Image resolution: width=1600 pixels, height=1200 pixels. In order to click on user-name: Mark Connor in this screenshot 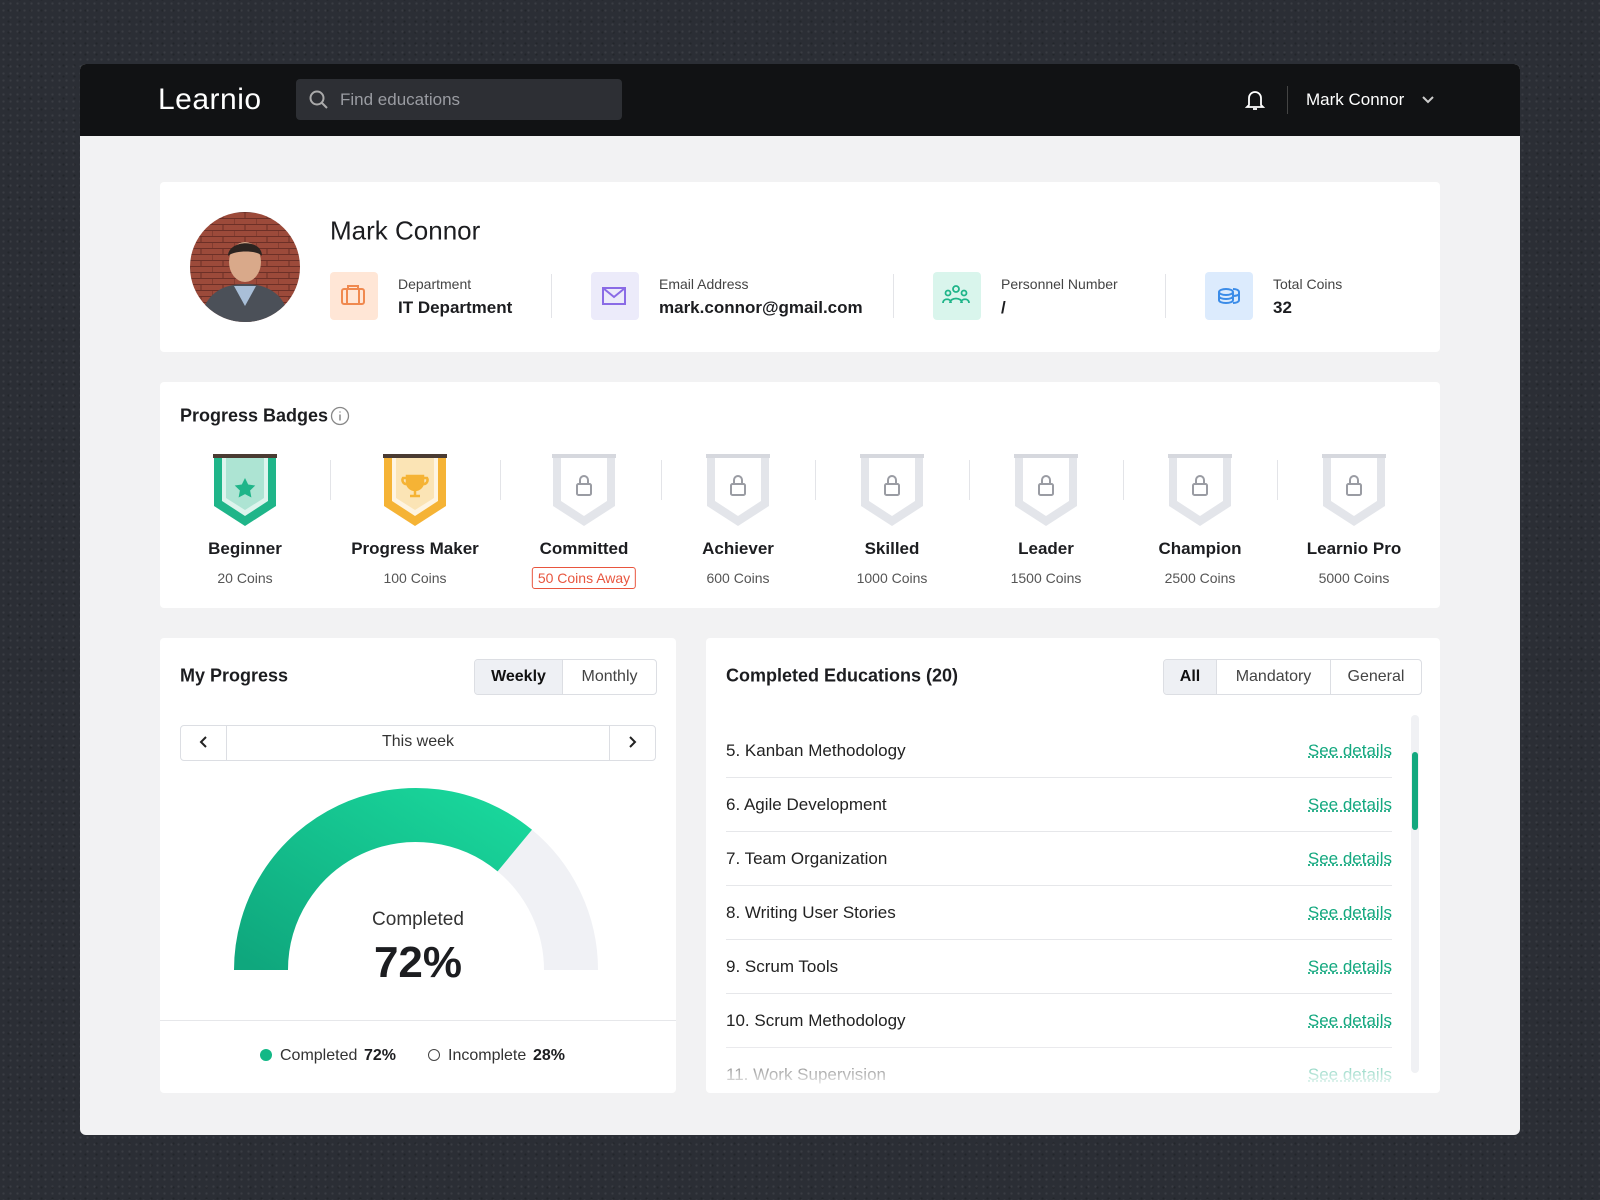, I will do `click(1355, 99)`.